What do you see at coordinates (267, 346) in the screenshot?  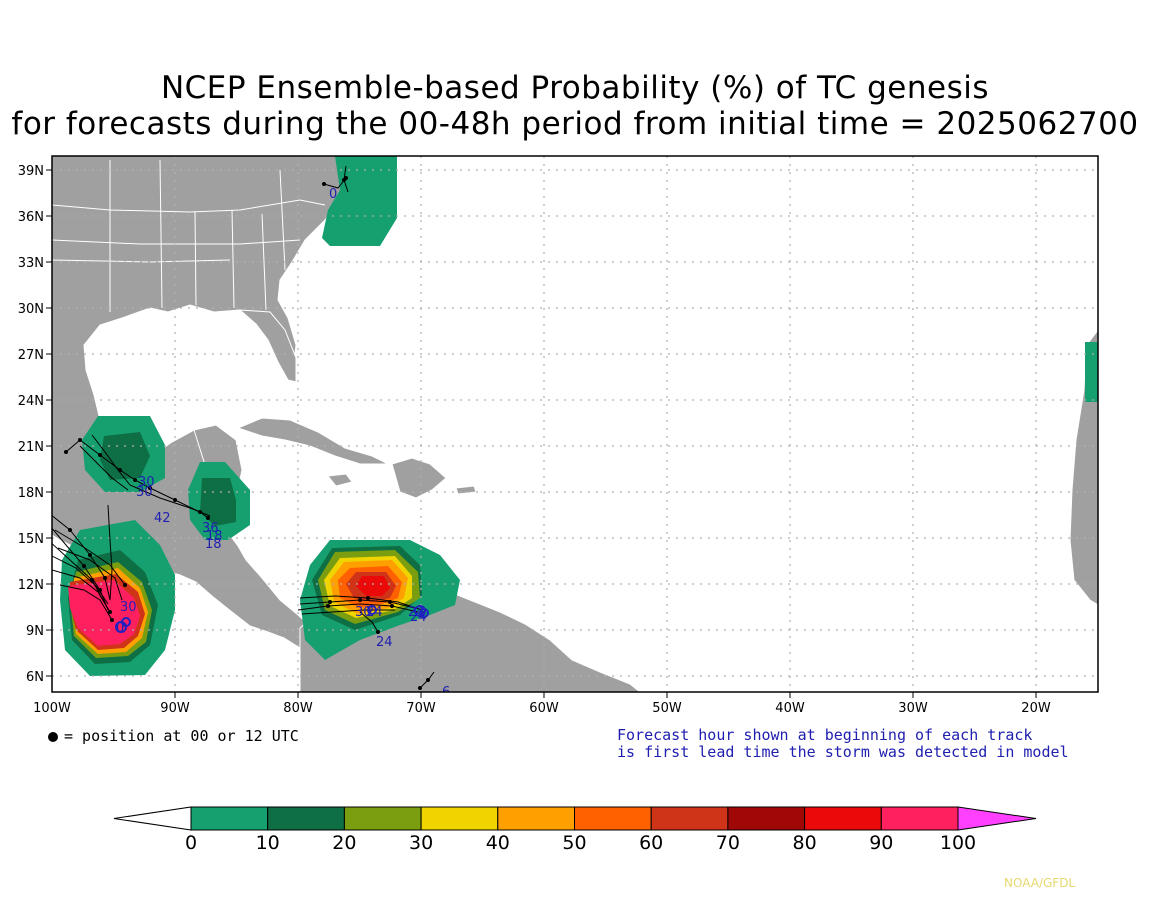 I see `florida-land` at bounding box center [267, 346].